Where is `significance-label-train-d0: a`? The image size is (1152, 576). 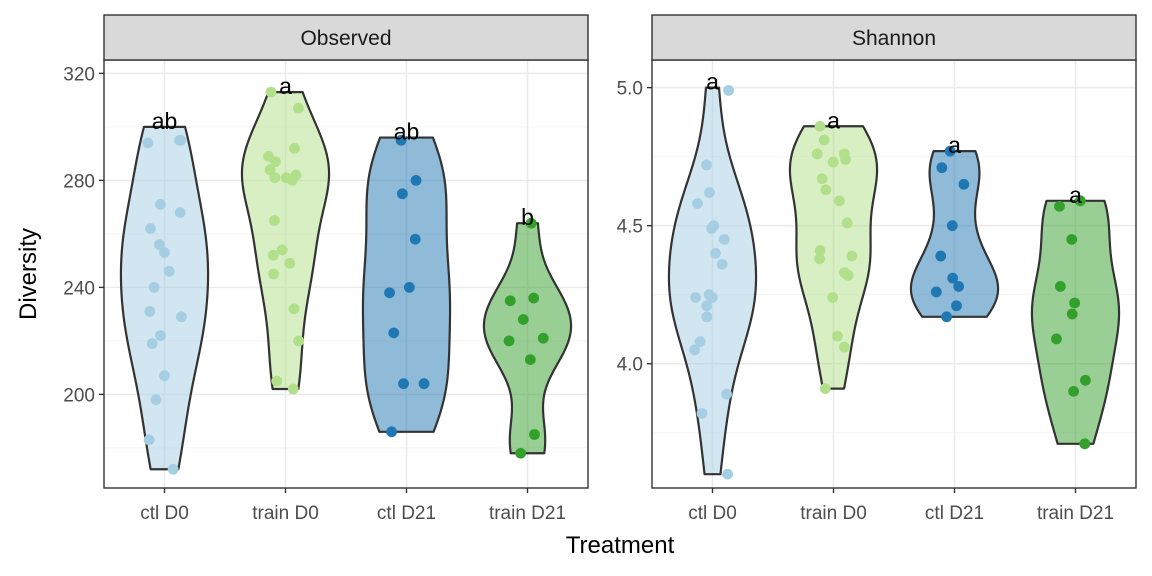 significance-label-train-d0: a is located at coordinates (285, 86).